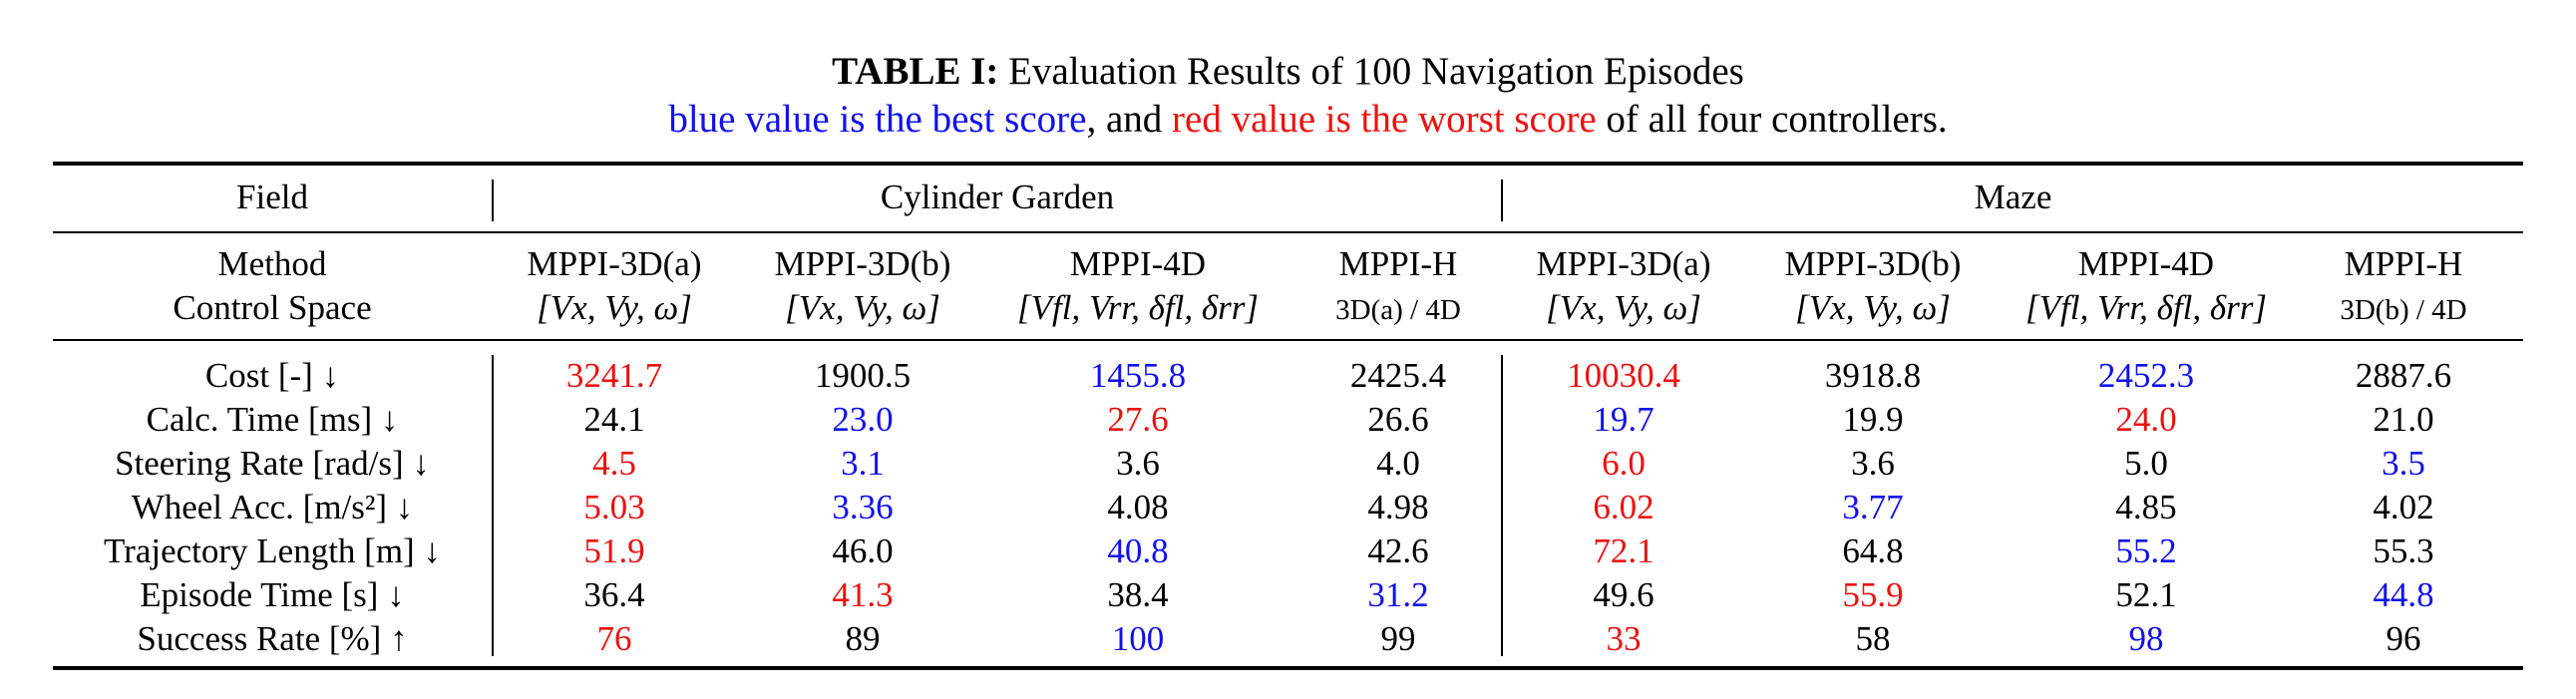  Describe the element at coordinates (2403, 550) in the screenshot. I see `table-cell-value: 55.3` at that location.